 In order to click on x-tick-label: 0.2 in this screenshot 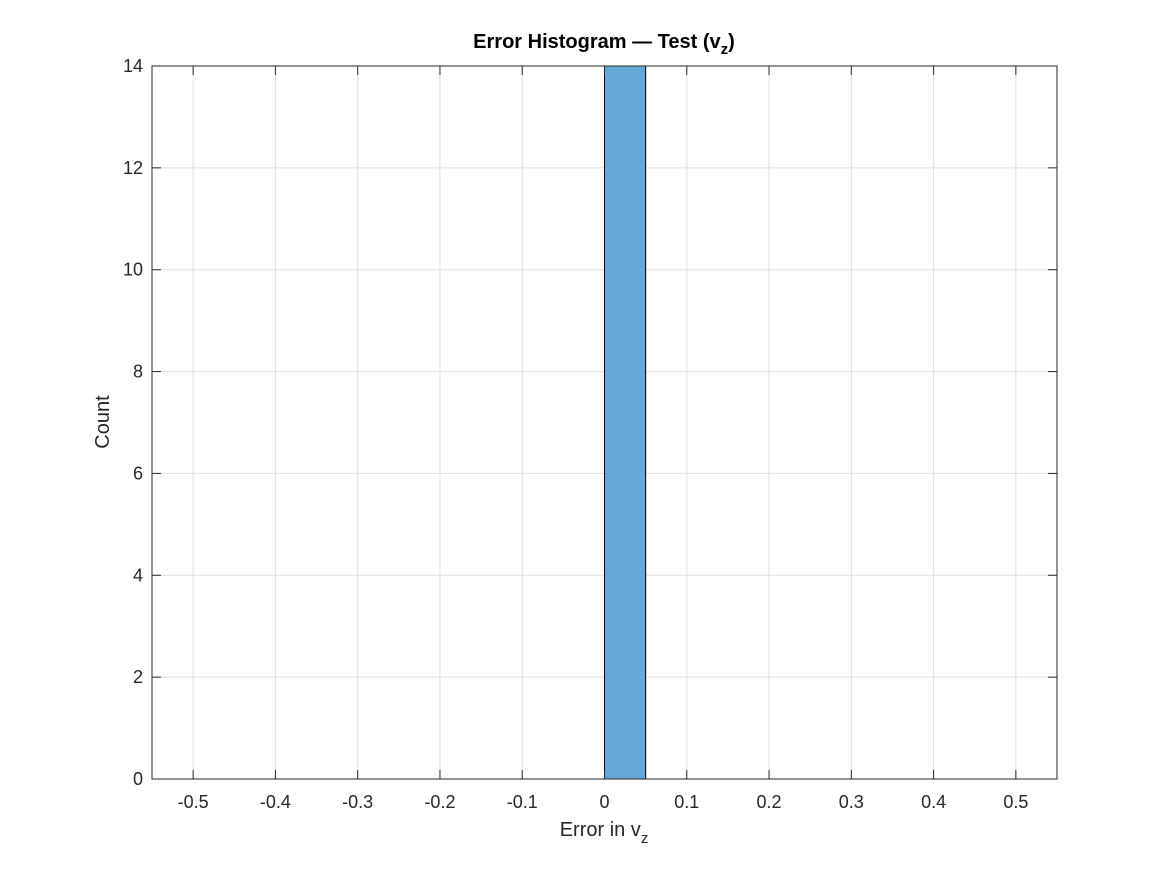, I will do `click(769, 802)`.